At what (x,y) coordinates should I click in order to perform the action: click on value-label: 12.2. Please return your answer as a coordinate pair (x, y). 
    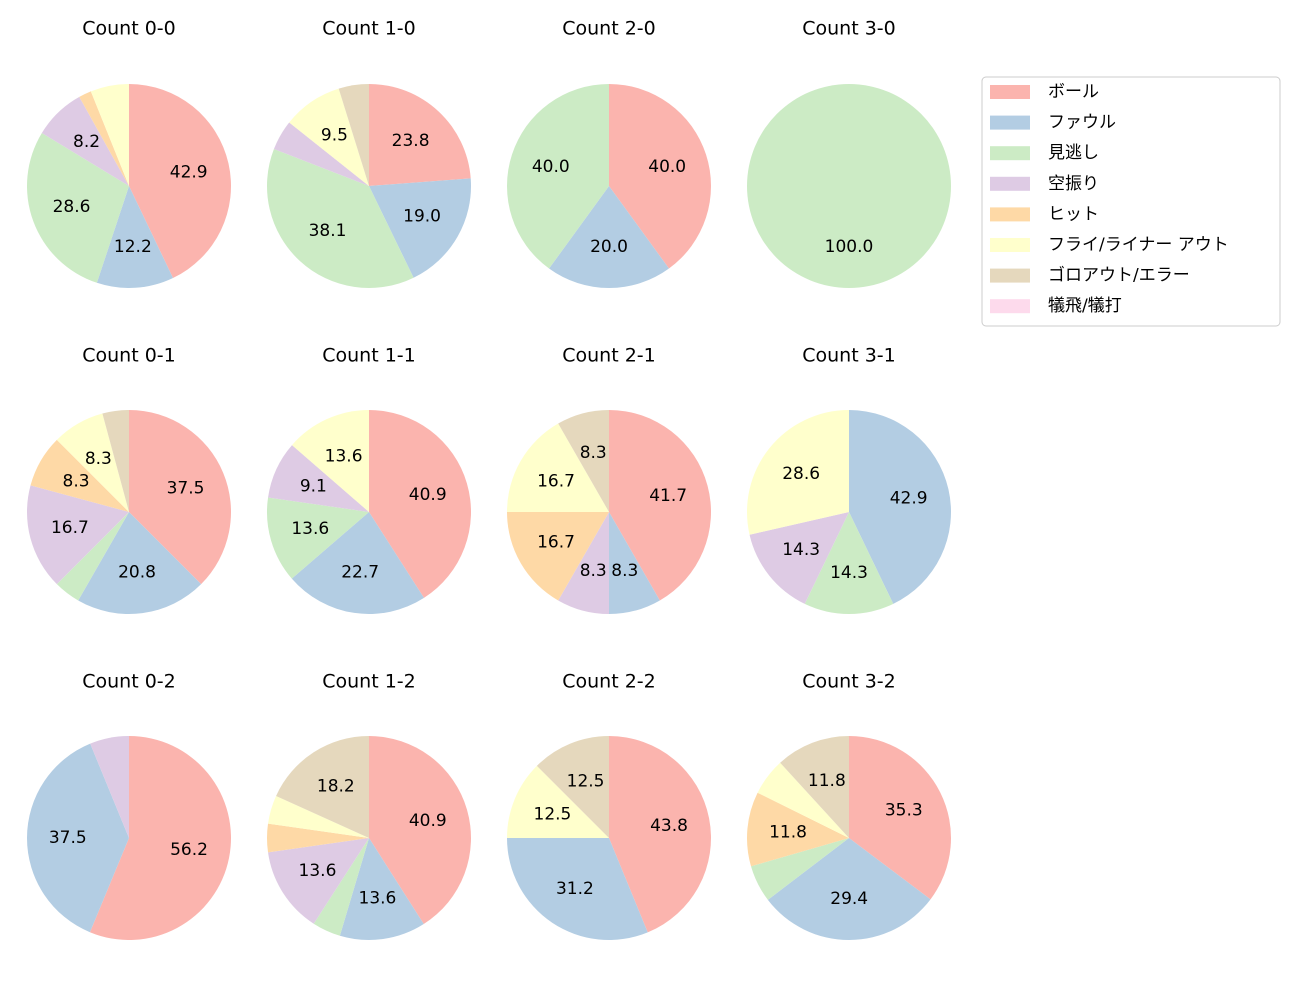
    Looking at the image, I should click on (133, 247).